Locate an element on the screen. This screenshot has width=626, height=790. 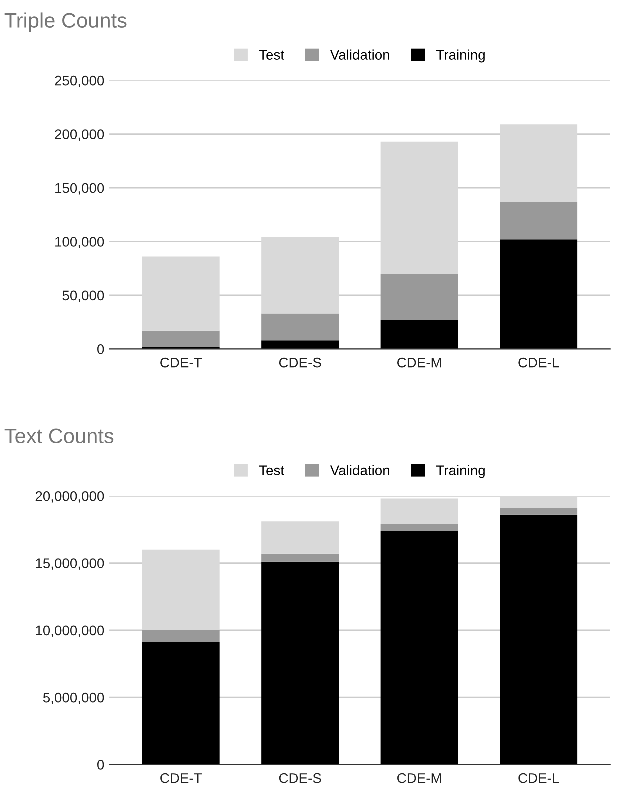
y-tick-label: 15,000,000 is located at coordinates (70, 564).